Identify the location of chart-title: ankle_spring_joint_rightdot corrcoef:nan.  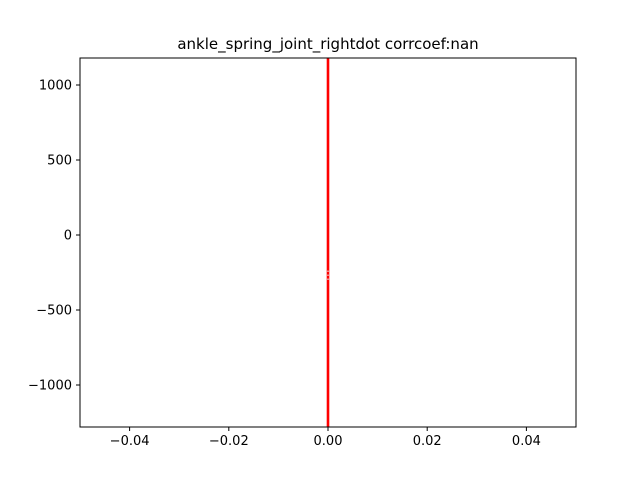
(327, 44).